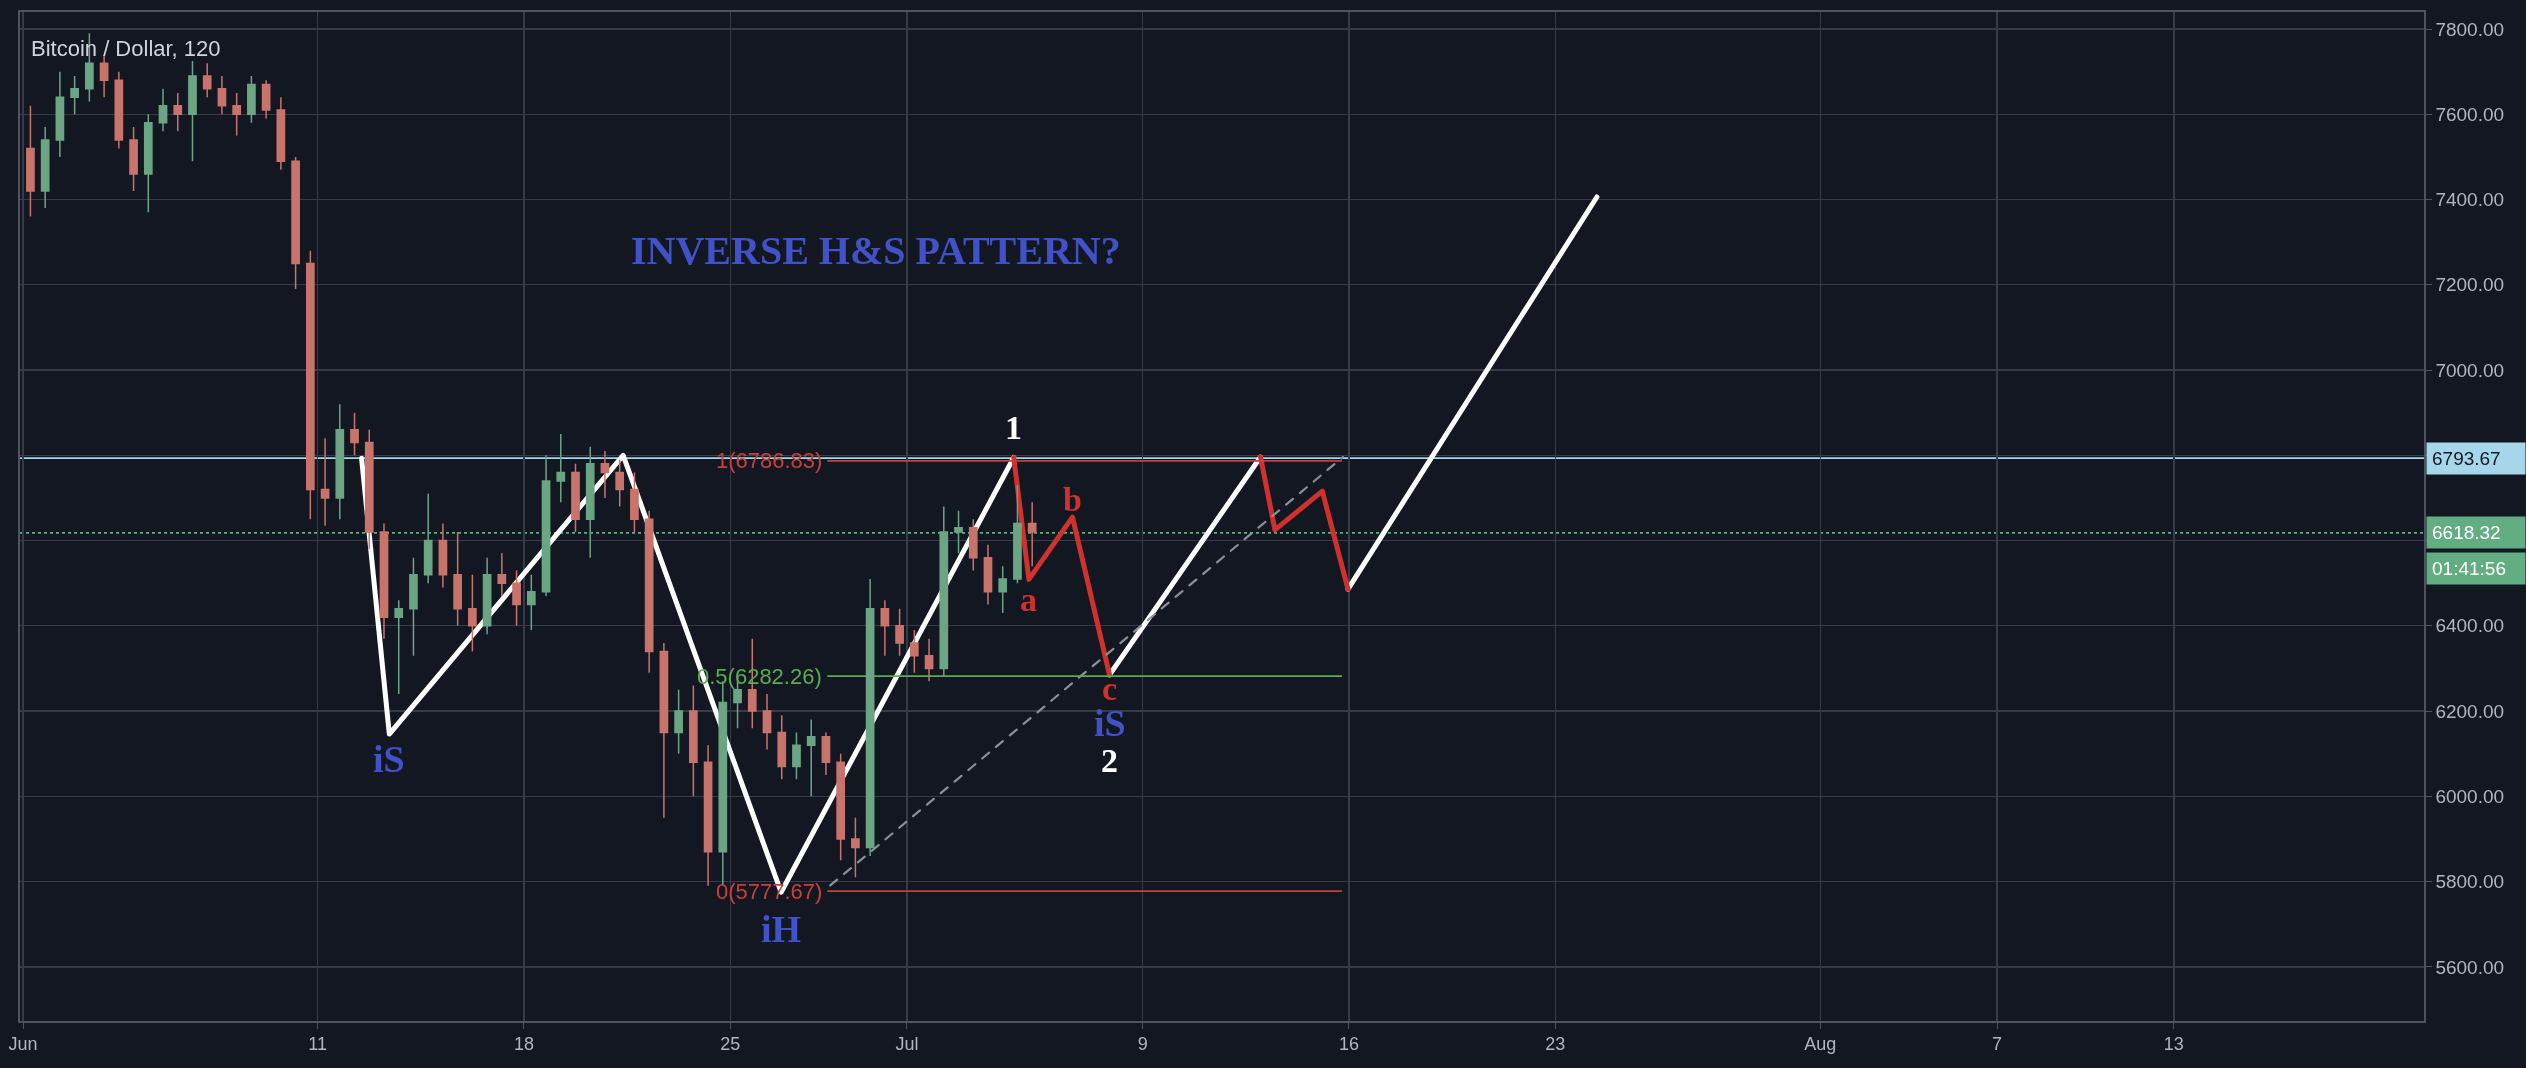  I want to click on x-tick-label: Jun, so click(23, 1044).